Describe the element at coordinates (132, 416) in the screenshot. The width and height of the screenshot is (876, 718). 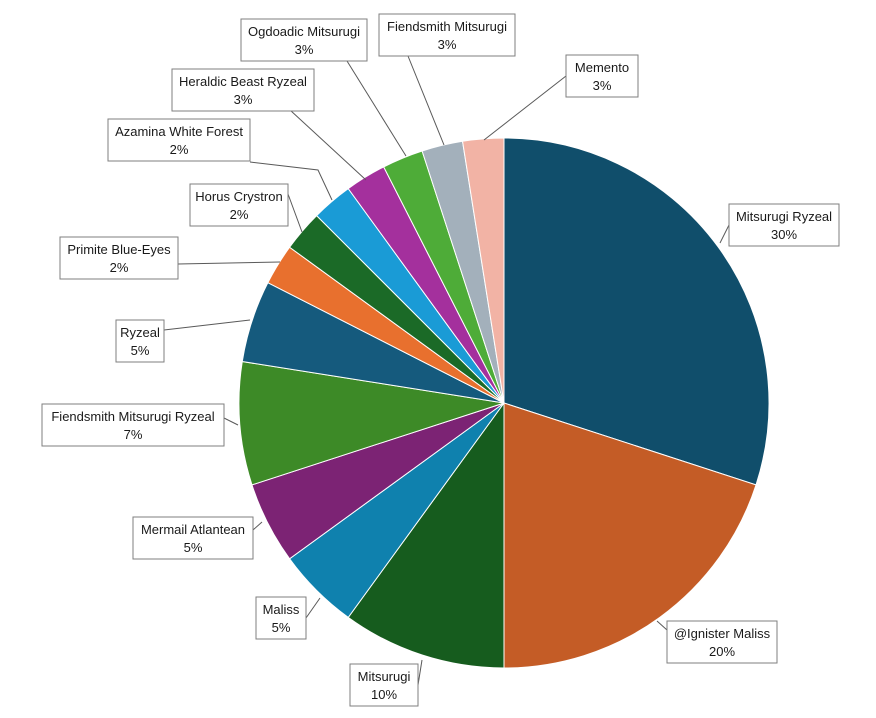
I see `slice-name: Fiendsmith Mitsurugi Ryzeal` at that location.